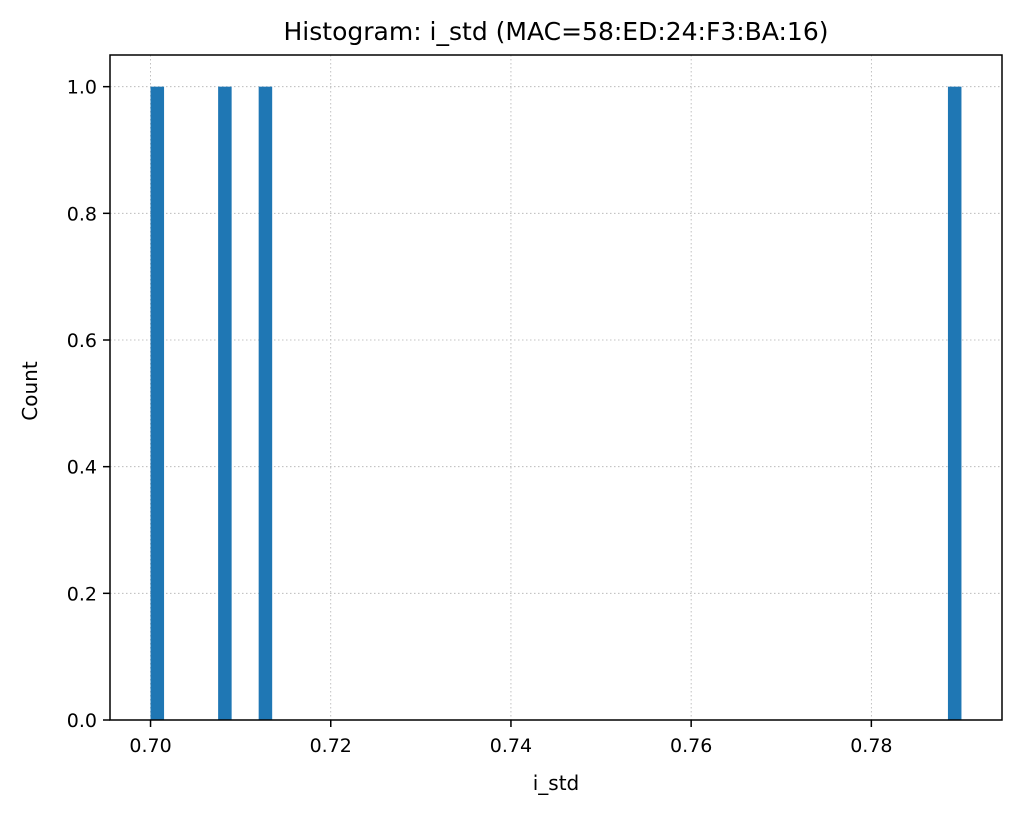 This screenshot has width=1020, height=815. Describe the element at coordinates (82, 594) in the screenshot. I see `y-tick-label: 0.2` at that location.